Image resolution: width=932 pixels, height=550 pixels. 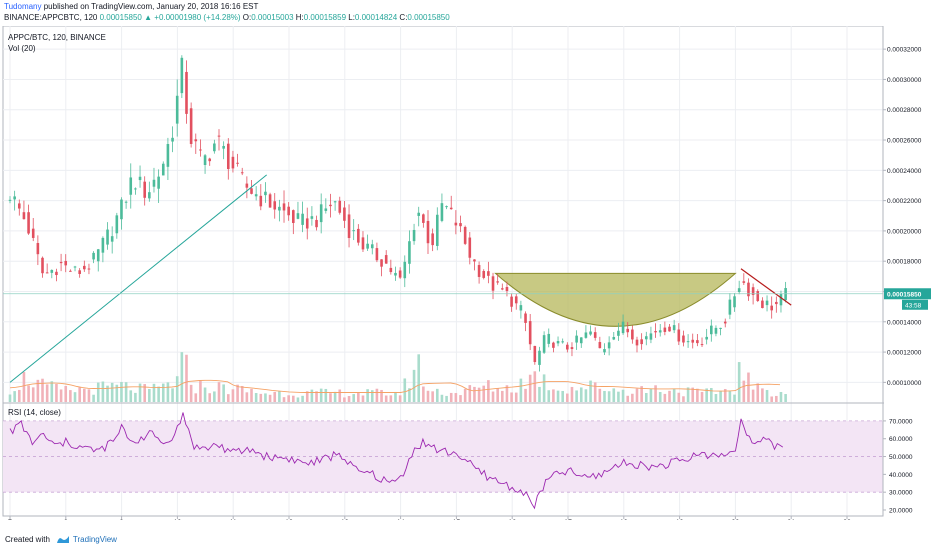 I want to click on volume-ma-line, so click(x=395, y=386).